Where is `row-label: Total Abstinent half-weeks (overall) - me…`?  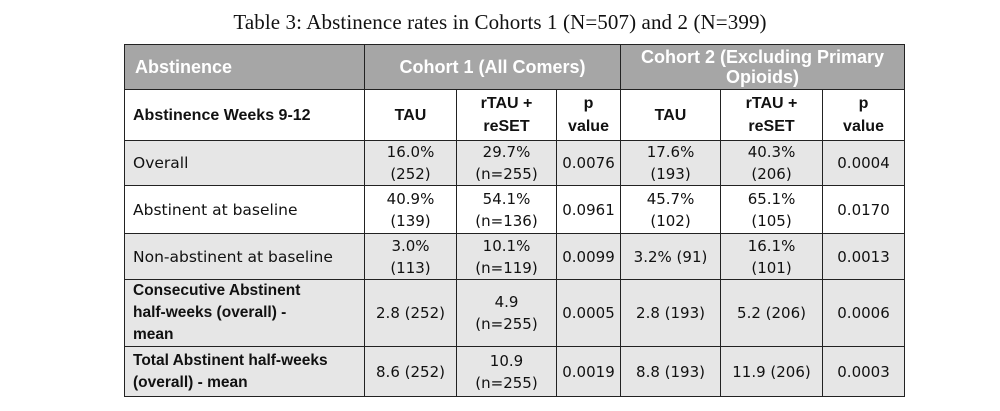 row-label: Total Abstinent half-weeks (overall) - me… is located at coordinates (244, 371).